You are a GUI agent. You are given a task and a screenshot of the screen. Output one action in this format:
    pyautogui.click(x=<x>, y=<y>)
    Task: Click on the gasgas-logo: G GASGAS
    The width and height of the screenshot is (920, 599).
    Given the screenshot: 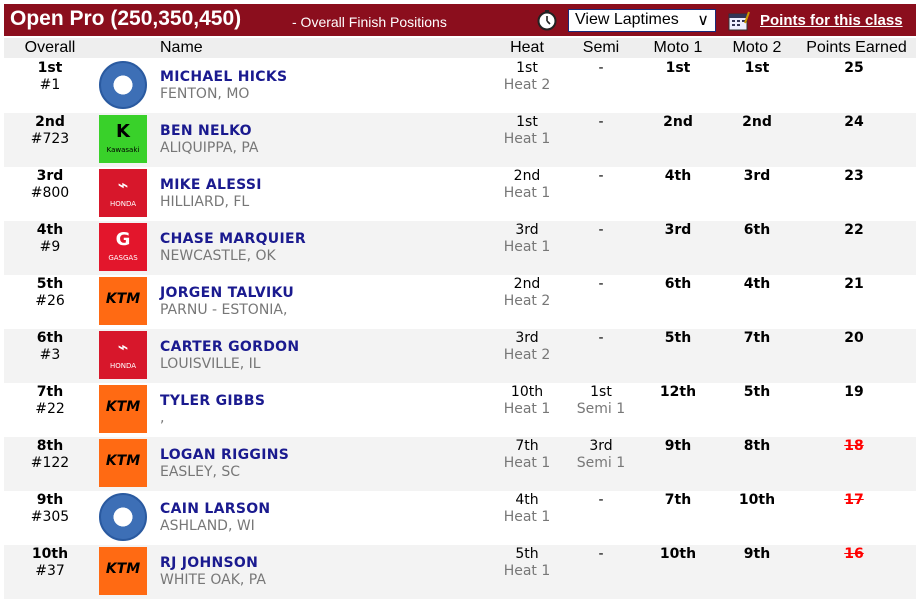 What is the action you would take?
    pyautogui.click(x=123, y=247)
    